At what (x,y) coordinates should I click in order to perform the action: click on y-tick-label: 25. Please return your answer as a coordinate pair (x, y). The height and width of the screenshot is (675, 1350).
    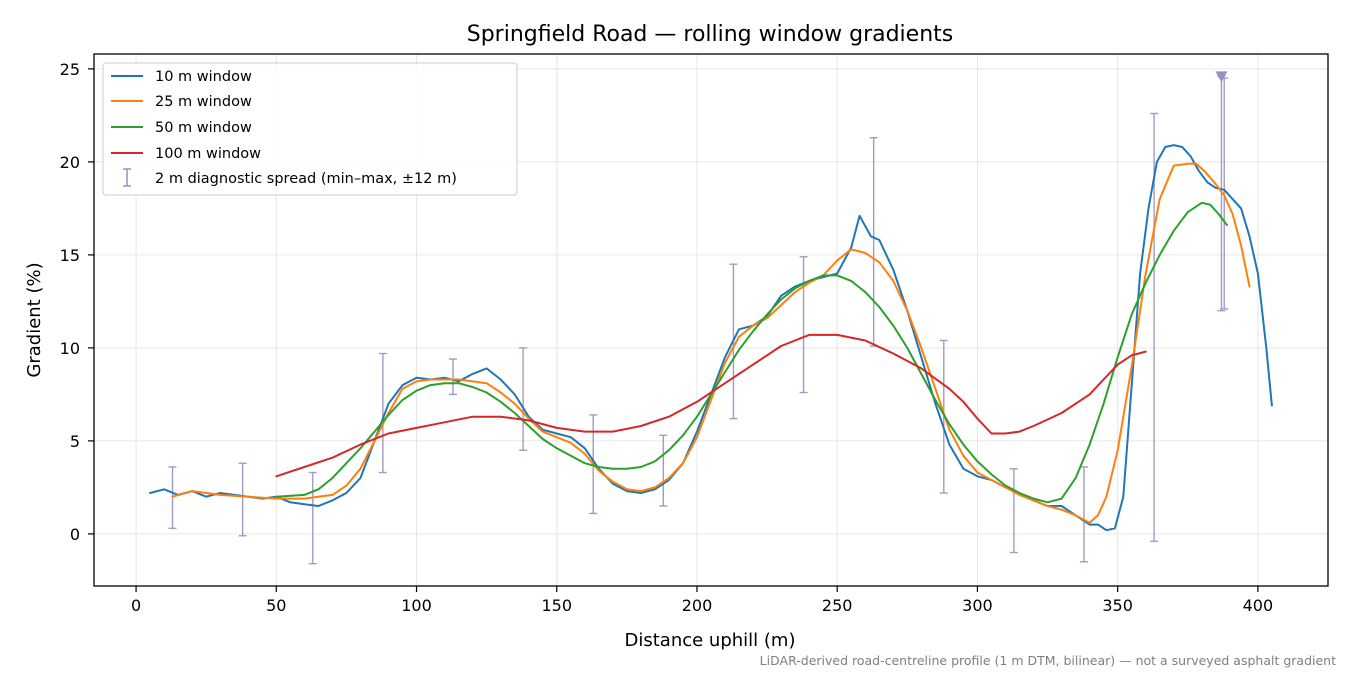
    Looking at the image, I should click on (70, 69).